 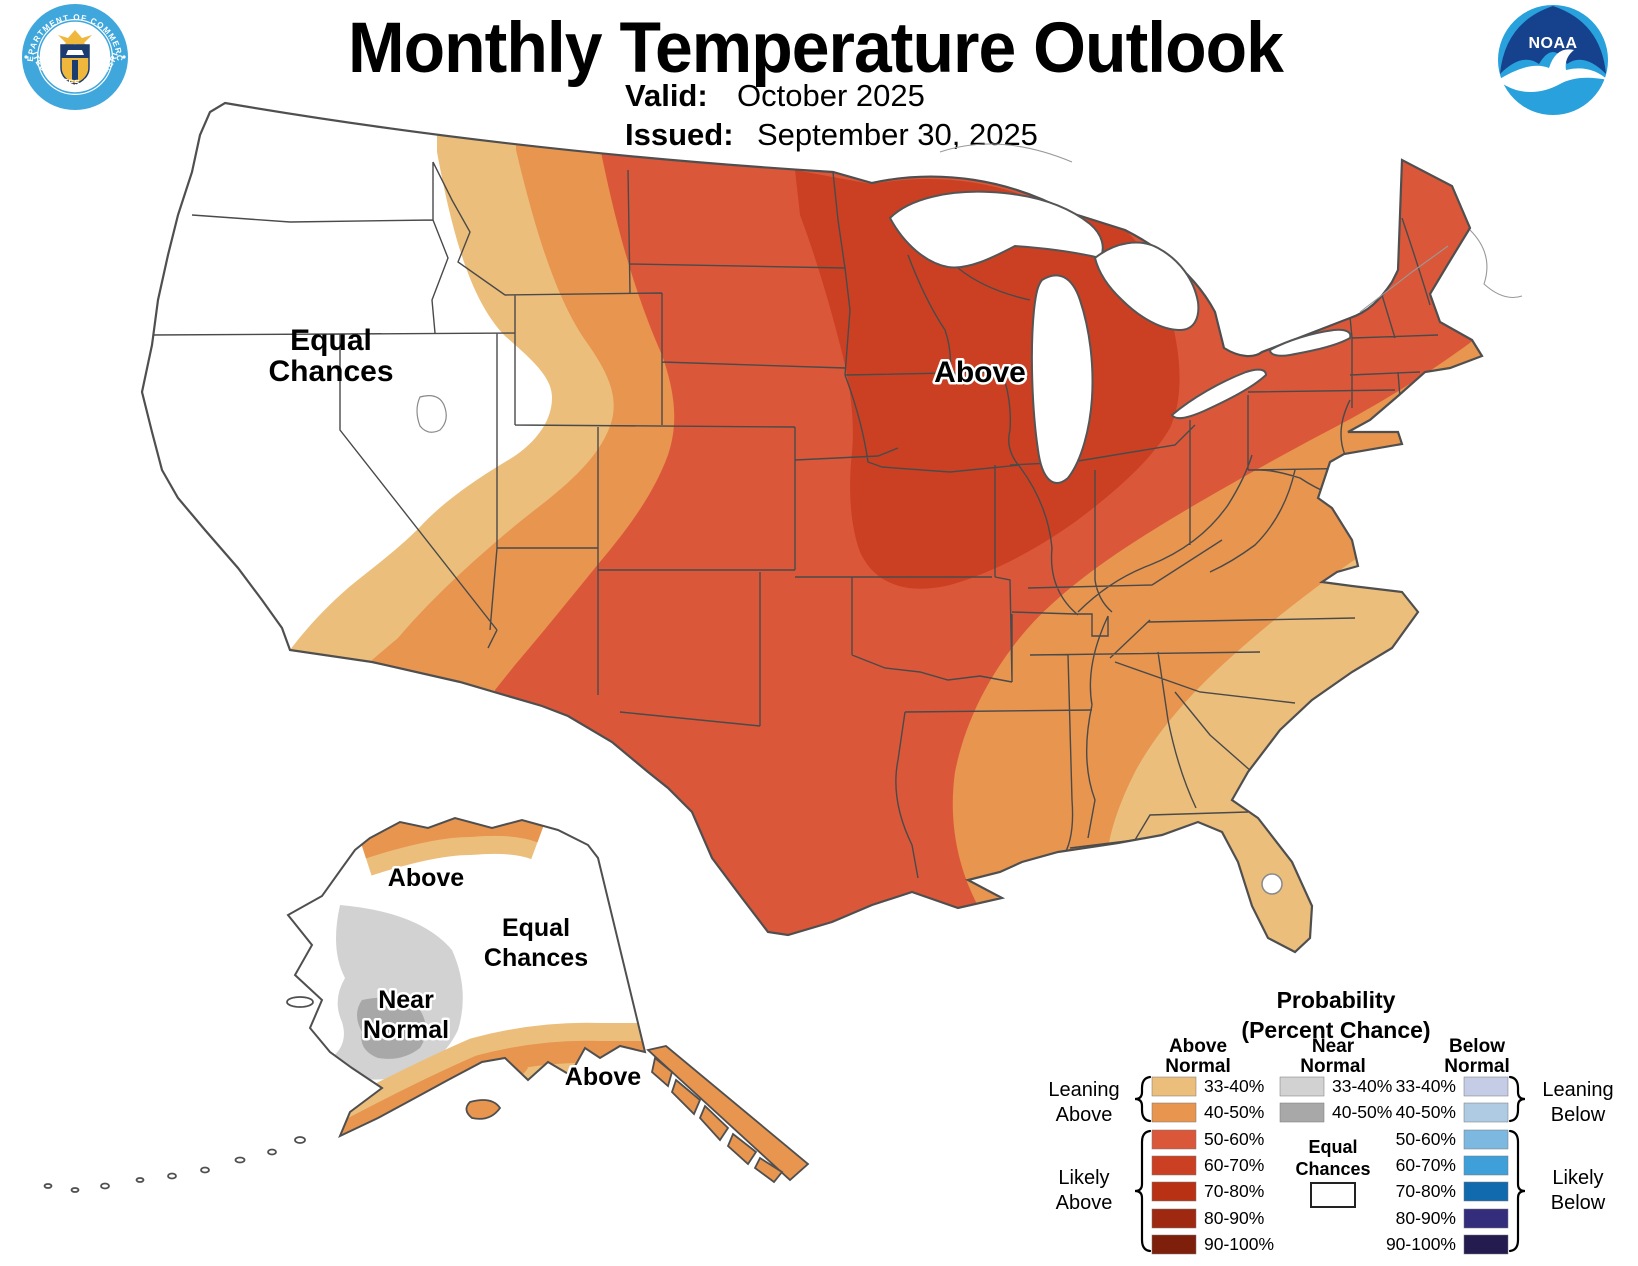 I want to click on label-ak-near-line2: Normal, so click(x=406, y=1030).